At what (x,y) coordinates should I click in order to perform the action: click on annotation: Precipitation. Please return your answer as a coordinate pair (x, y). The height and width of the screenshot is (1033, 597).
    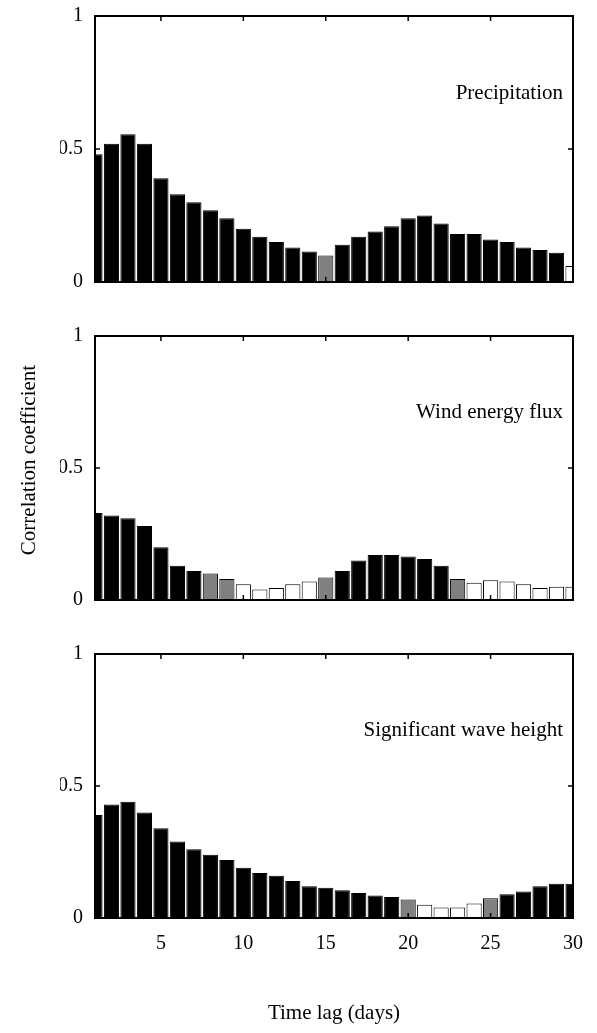
    Looking at the image, I should click on (509, 91).